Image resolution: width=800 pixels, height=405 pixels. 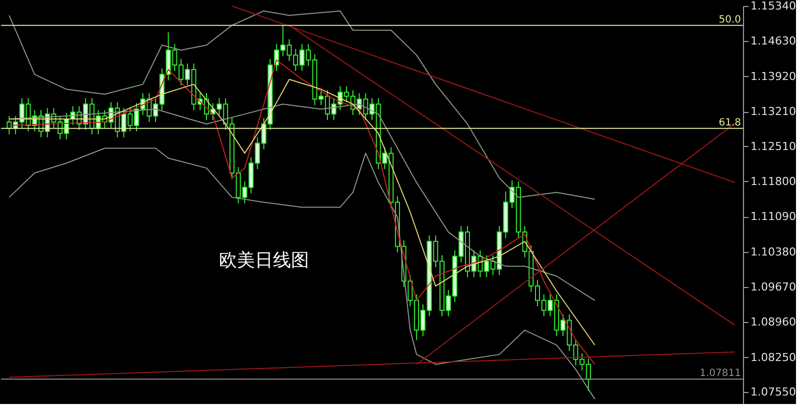 What do you see at coordinates (773, 287) in the screenshot?
I see `y-tick-label: 1.09670` at bounding box center [773, 287].